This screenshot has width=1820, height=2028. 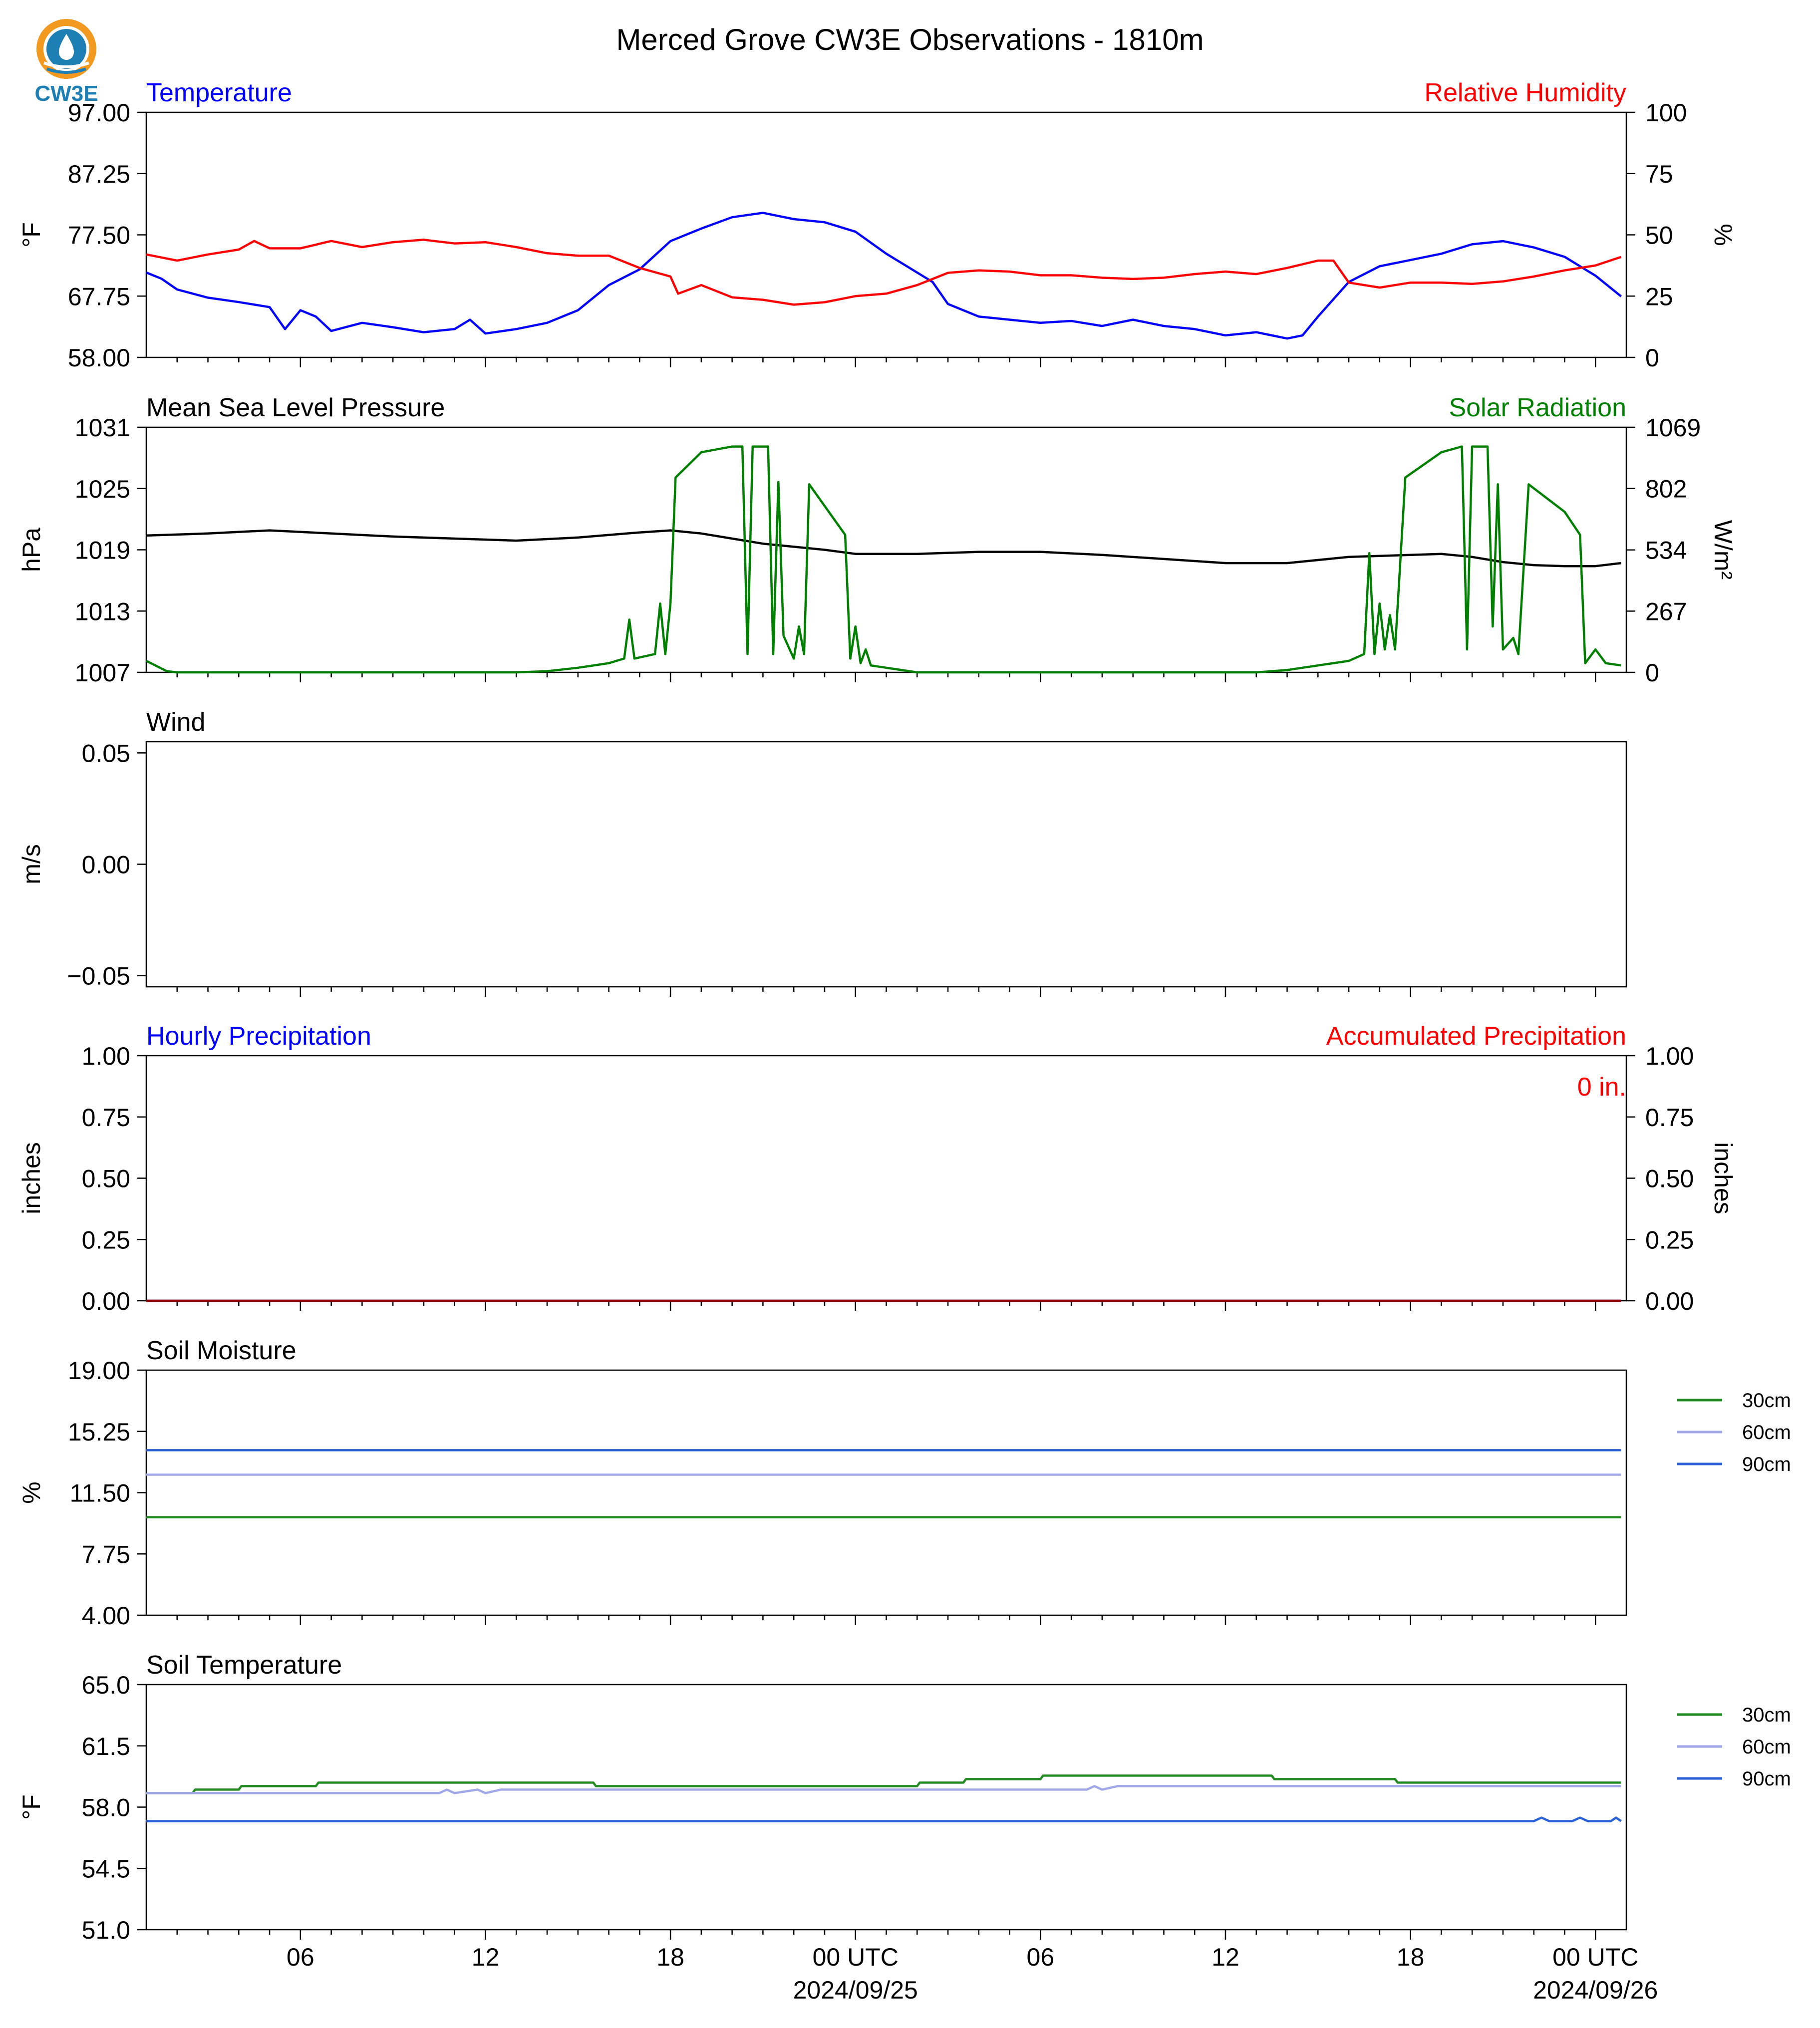 What do you see at coordinates (258, 1036) in the screenshot?
I see `panel-title-left: Hourly Precipitation` at bounding box center [258, 1036].